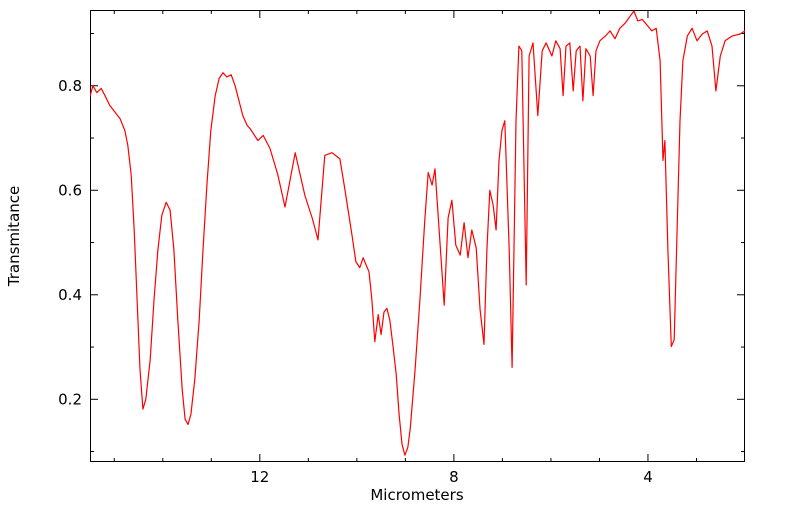 This screenshot has width=799, height=516. What do you see at coordinates (70, 399) in the screenshot?
I see `y-tick-label: 0.2` at bounding box center [70, 399].